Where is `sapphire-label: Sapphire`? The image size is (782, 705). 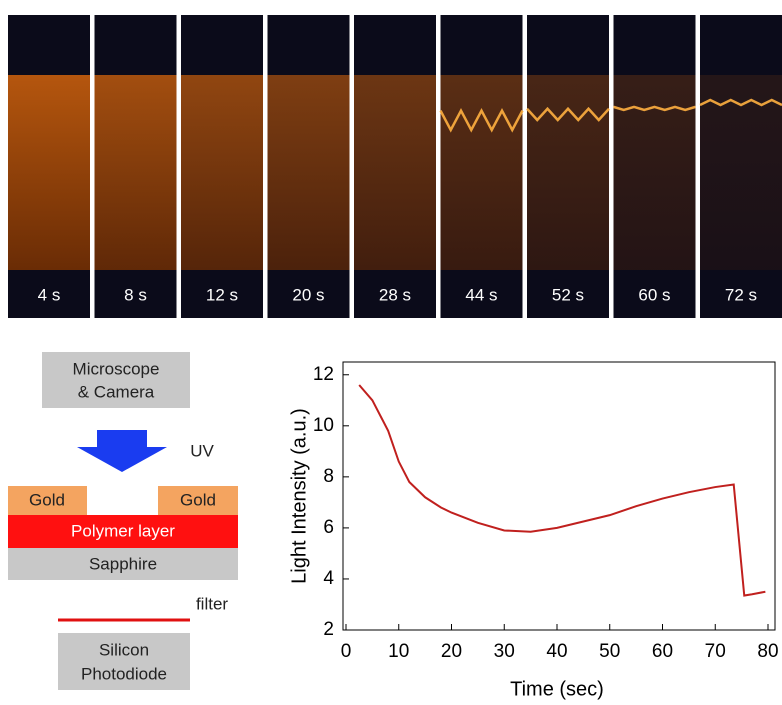 sapphire-label: Sapphire is located at coordinates (123, 563).